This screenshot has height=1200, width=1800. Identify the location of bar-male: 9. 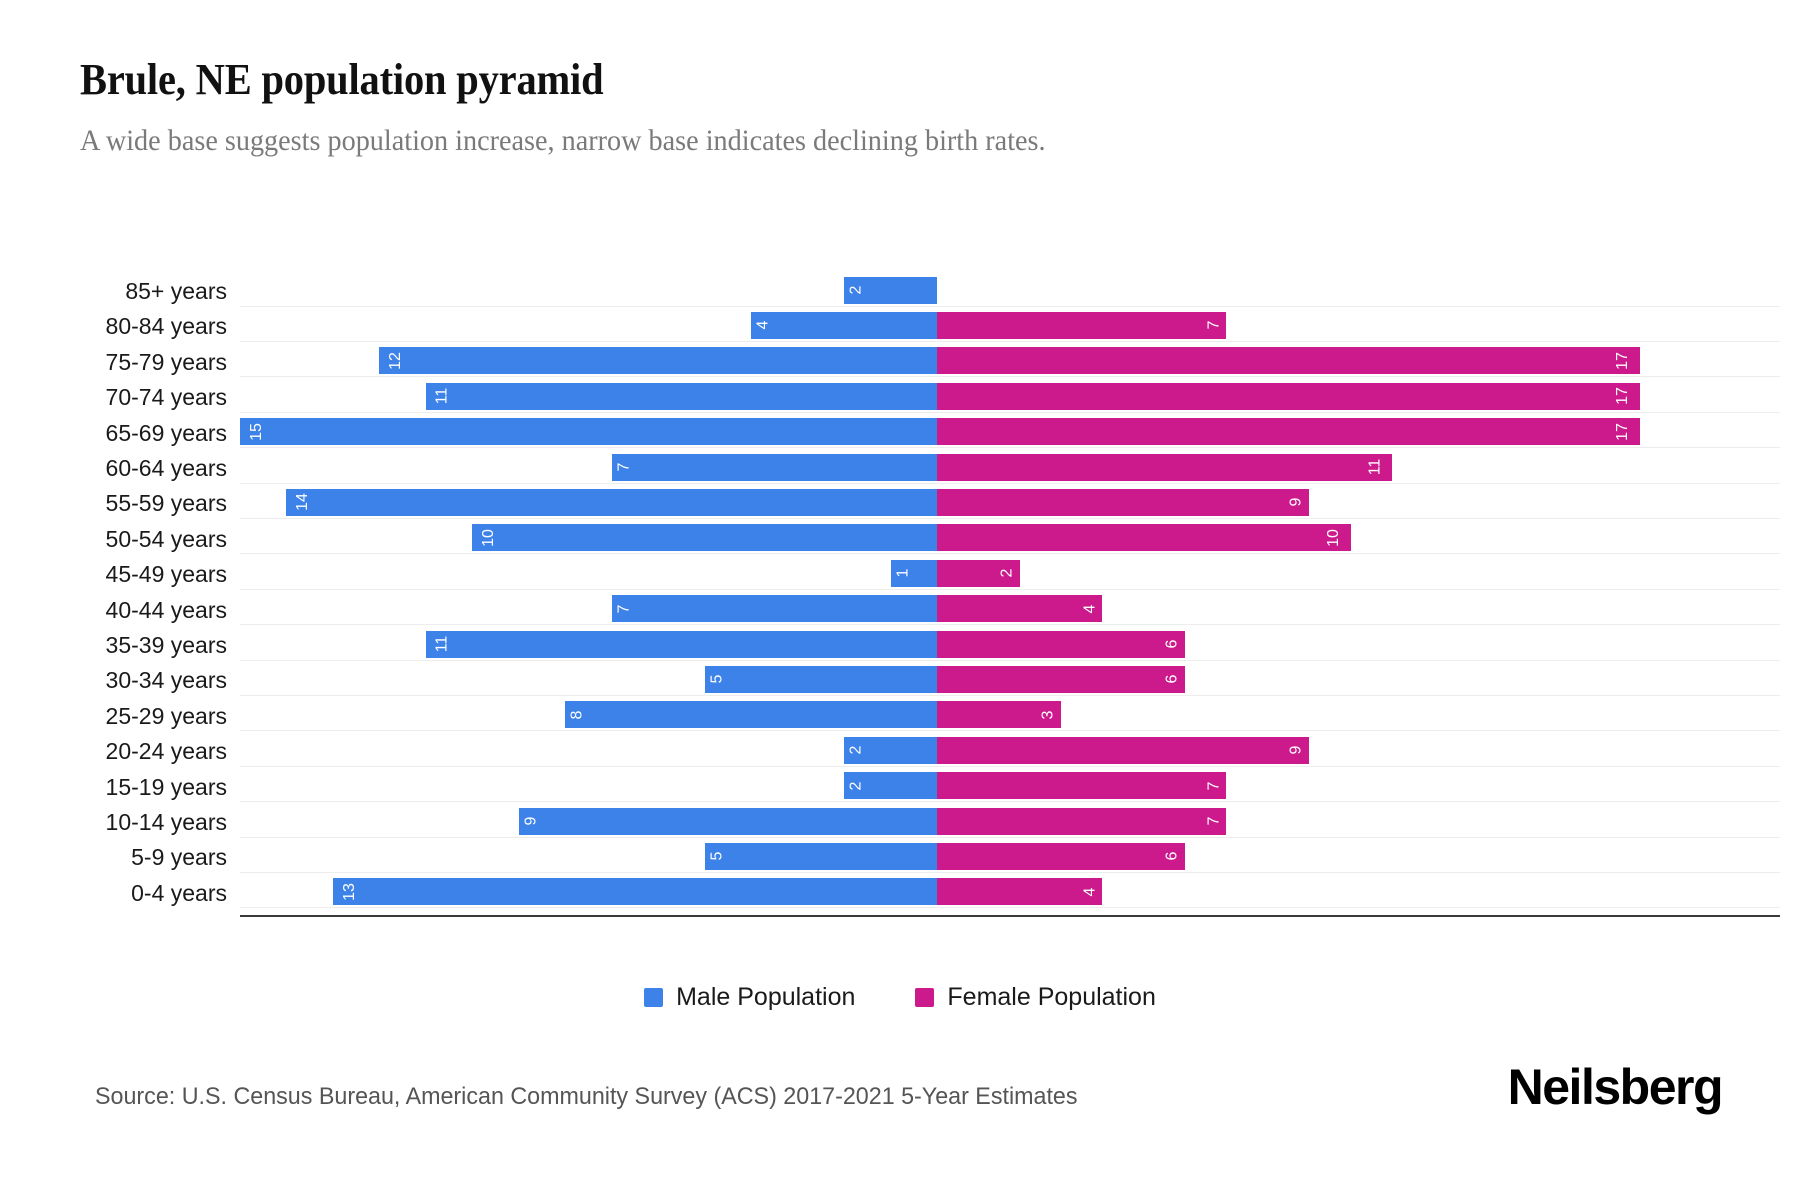
(727, 821).